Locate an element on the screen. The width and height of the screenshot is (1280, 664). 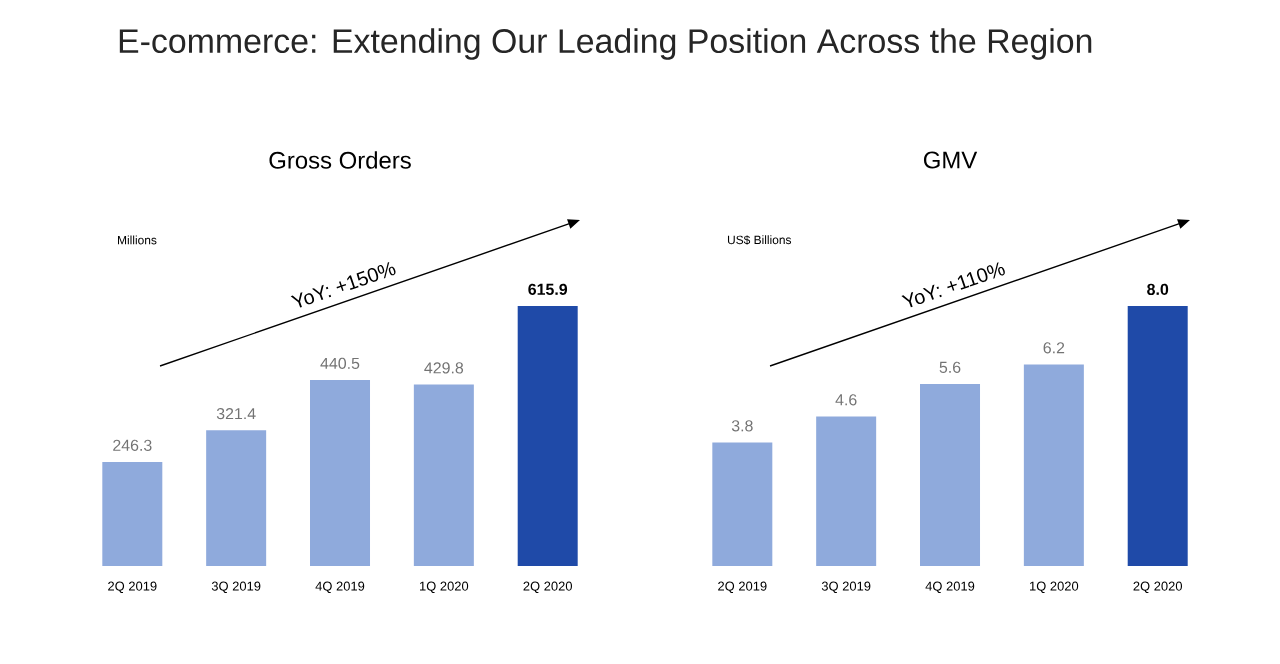
annotation: YoY: +150% is located at coordinates (343, 285).